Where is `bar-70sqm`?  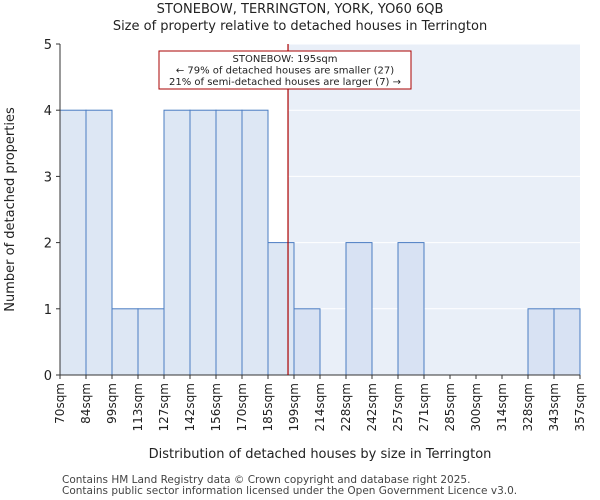
bar-70sqm is located at coordinates (73, 242).